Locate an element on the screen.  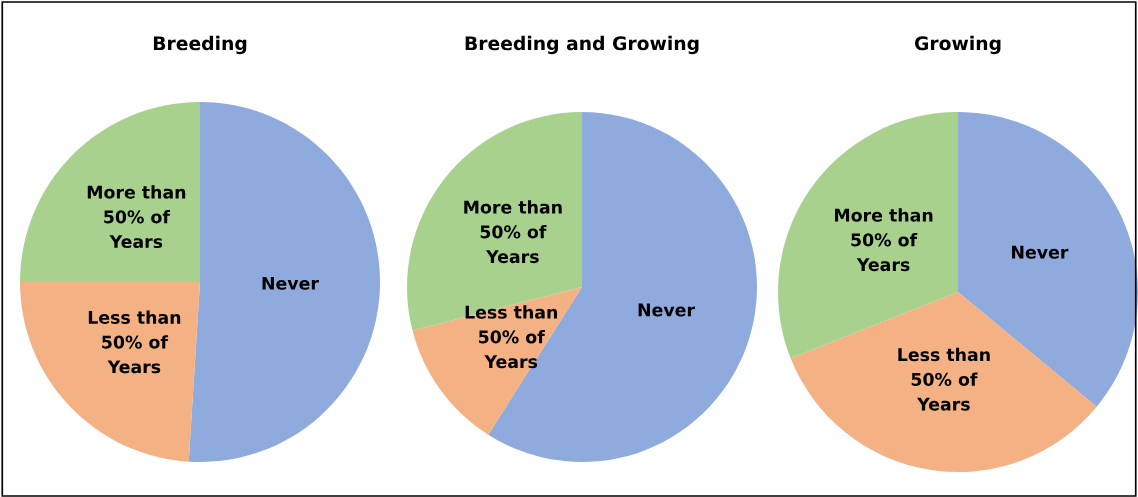
chart-title: Breeding is located at coordinates (200, 45).